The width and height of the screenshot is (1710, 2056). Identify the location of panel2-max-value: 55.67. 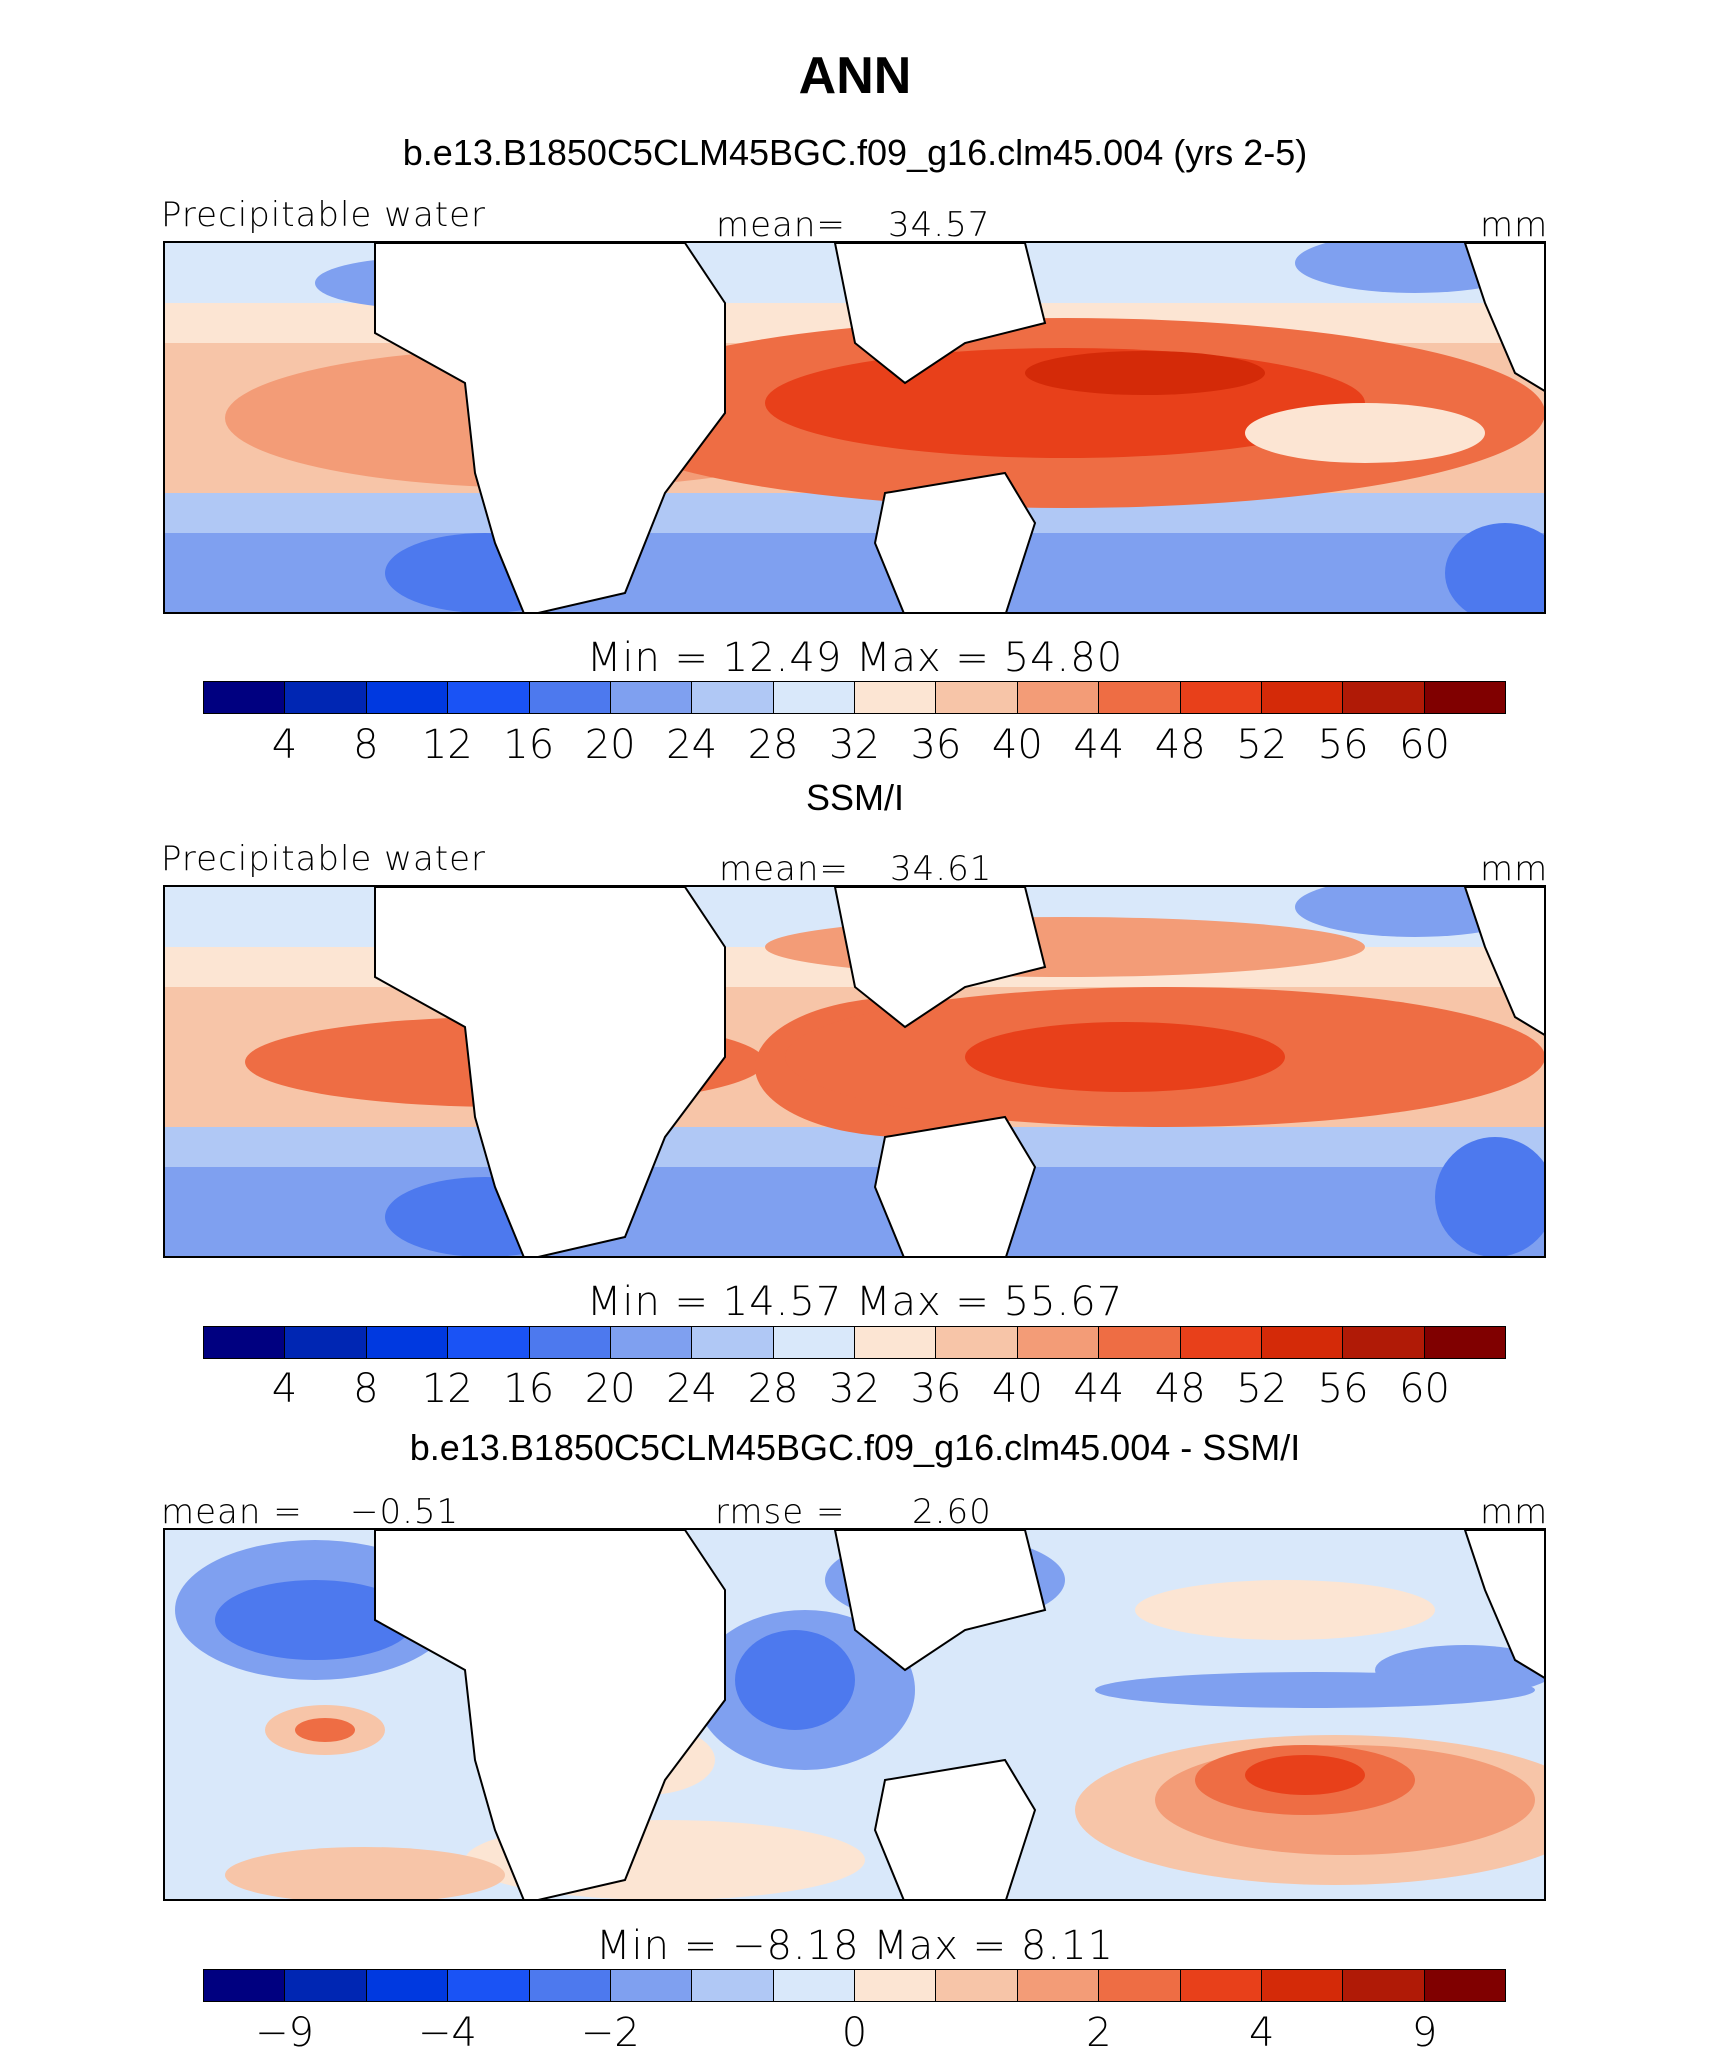
(1063, 1302).